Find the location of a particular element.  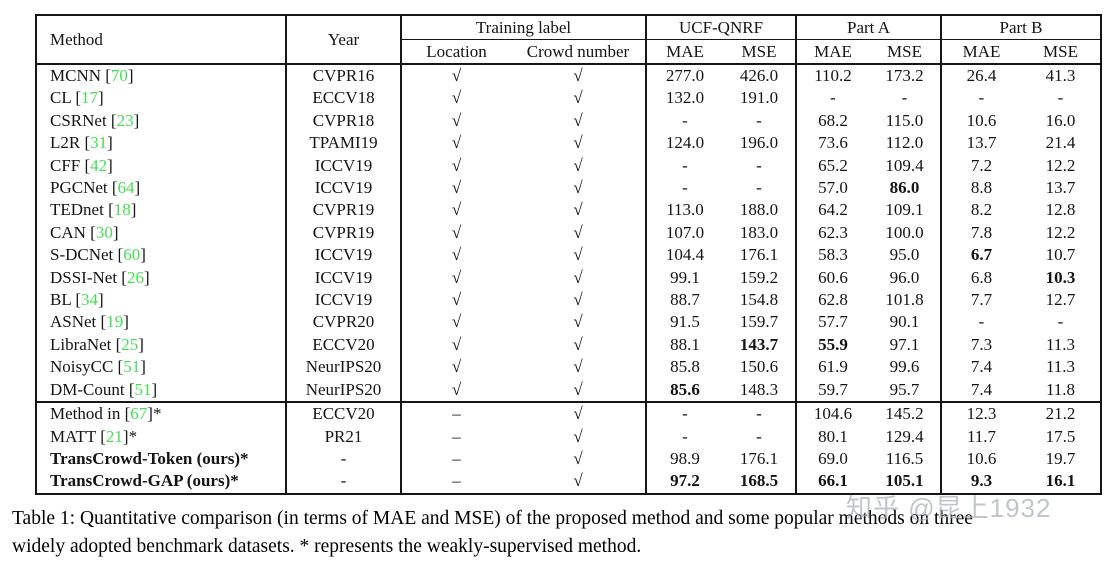

metric-value: 11.3 is located at coordinates (1060, 344).